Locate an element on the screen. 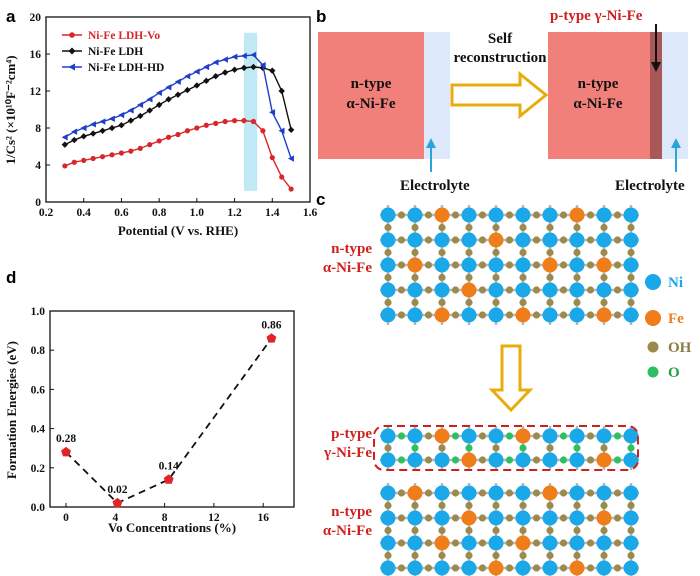 The width and height of the screenshot is (700, 576). legend-oh-label: OH is located at coordinates (680, 348).